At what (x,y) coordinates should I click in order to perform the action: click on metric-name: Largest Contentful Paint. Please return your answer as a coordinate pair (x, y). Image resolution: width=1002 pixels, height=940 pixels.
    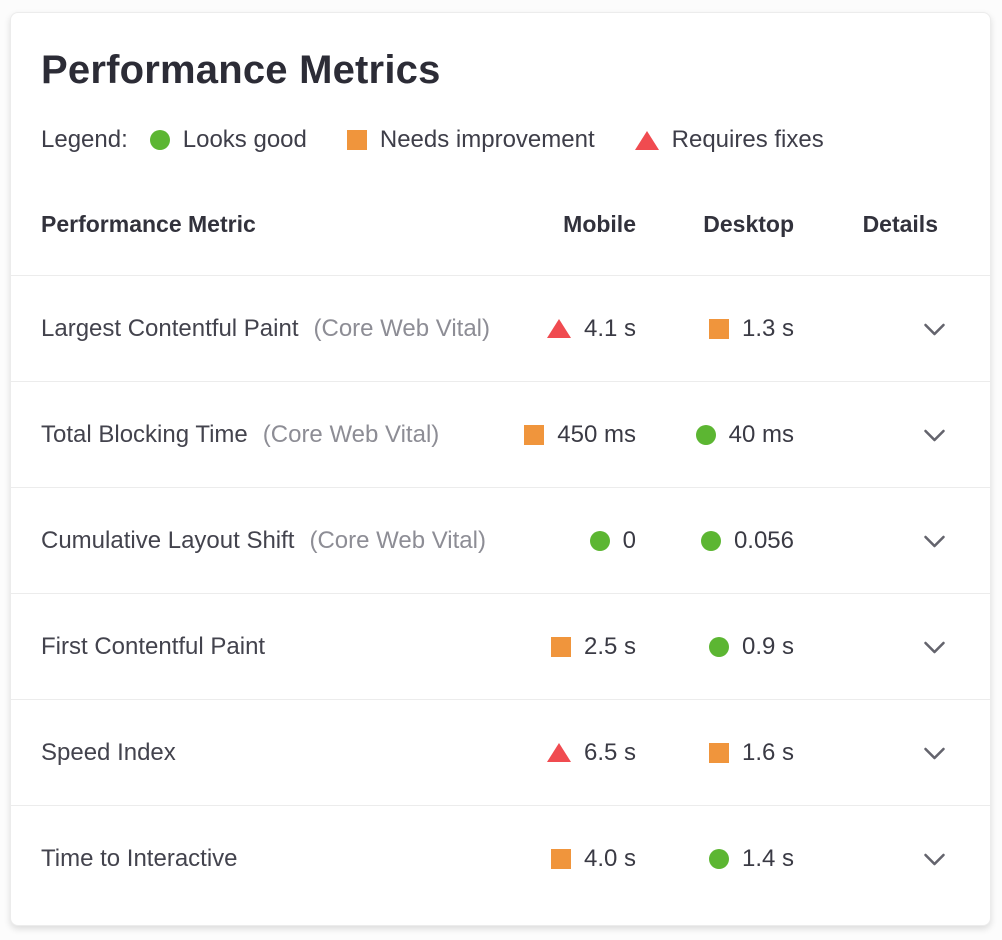
    Looking at the image, I should click on (170, 328).